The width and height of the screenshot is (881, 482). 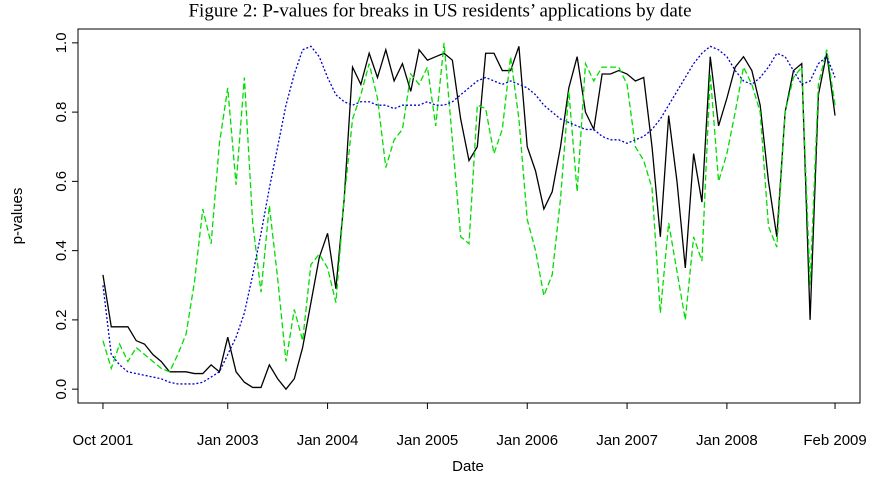 I want to click on x-tick-label: Oct 2001, so click(x=103, y=440).